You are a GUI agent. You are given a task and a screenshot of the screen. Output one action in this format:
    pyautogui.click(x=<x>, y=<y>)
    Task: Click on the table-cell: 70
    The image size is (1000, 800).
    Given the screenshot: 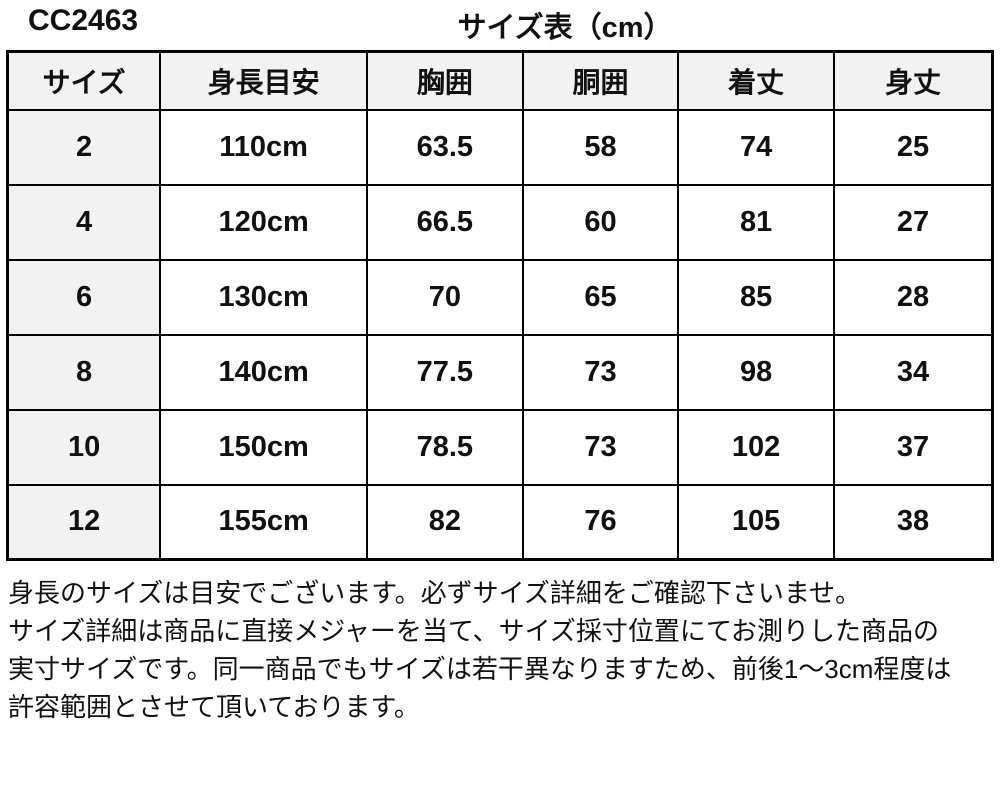 What is the action you would take?
    pyautogui.click(x=445, y=297)
    